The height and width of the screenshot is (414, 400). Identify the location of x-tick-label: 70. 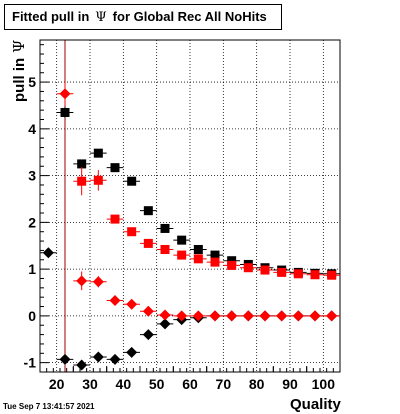
(224, 384).